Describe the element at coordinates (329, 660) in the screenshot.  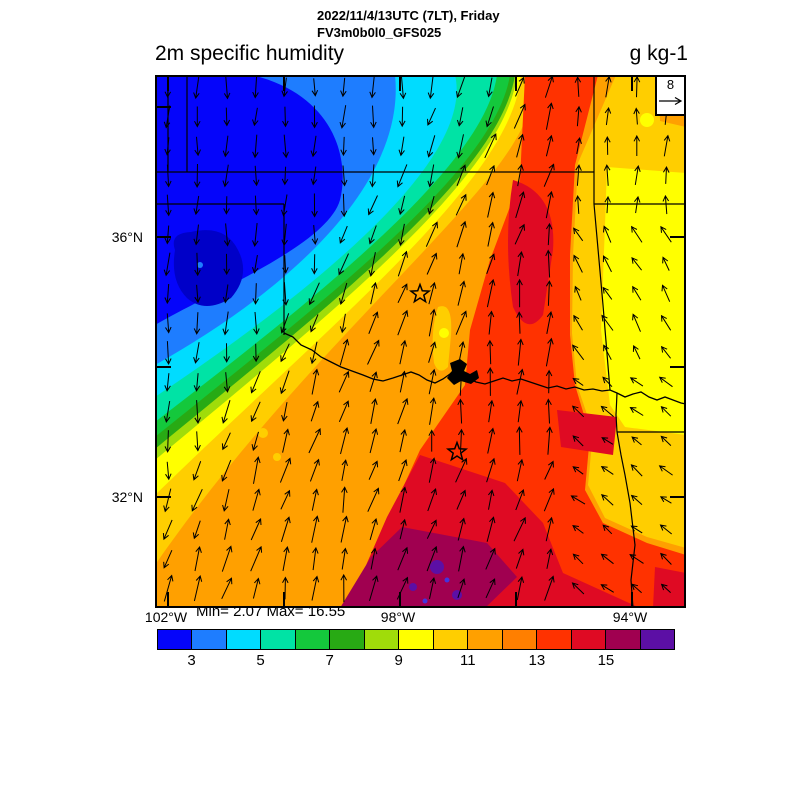
I see `colorbar-tick-label: 7` at that location.